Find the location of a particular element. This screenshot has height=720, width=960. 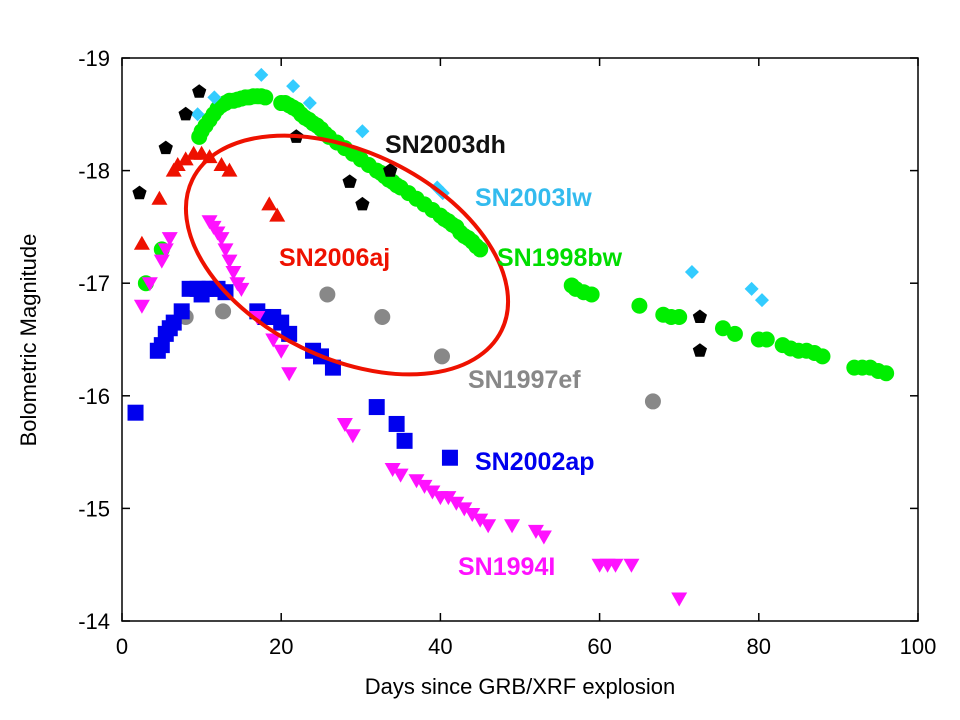

series-sn2002ap is located at coordinates (292, 373).